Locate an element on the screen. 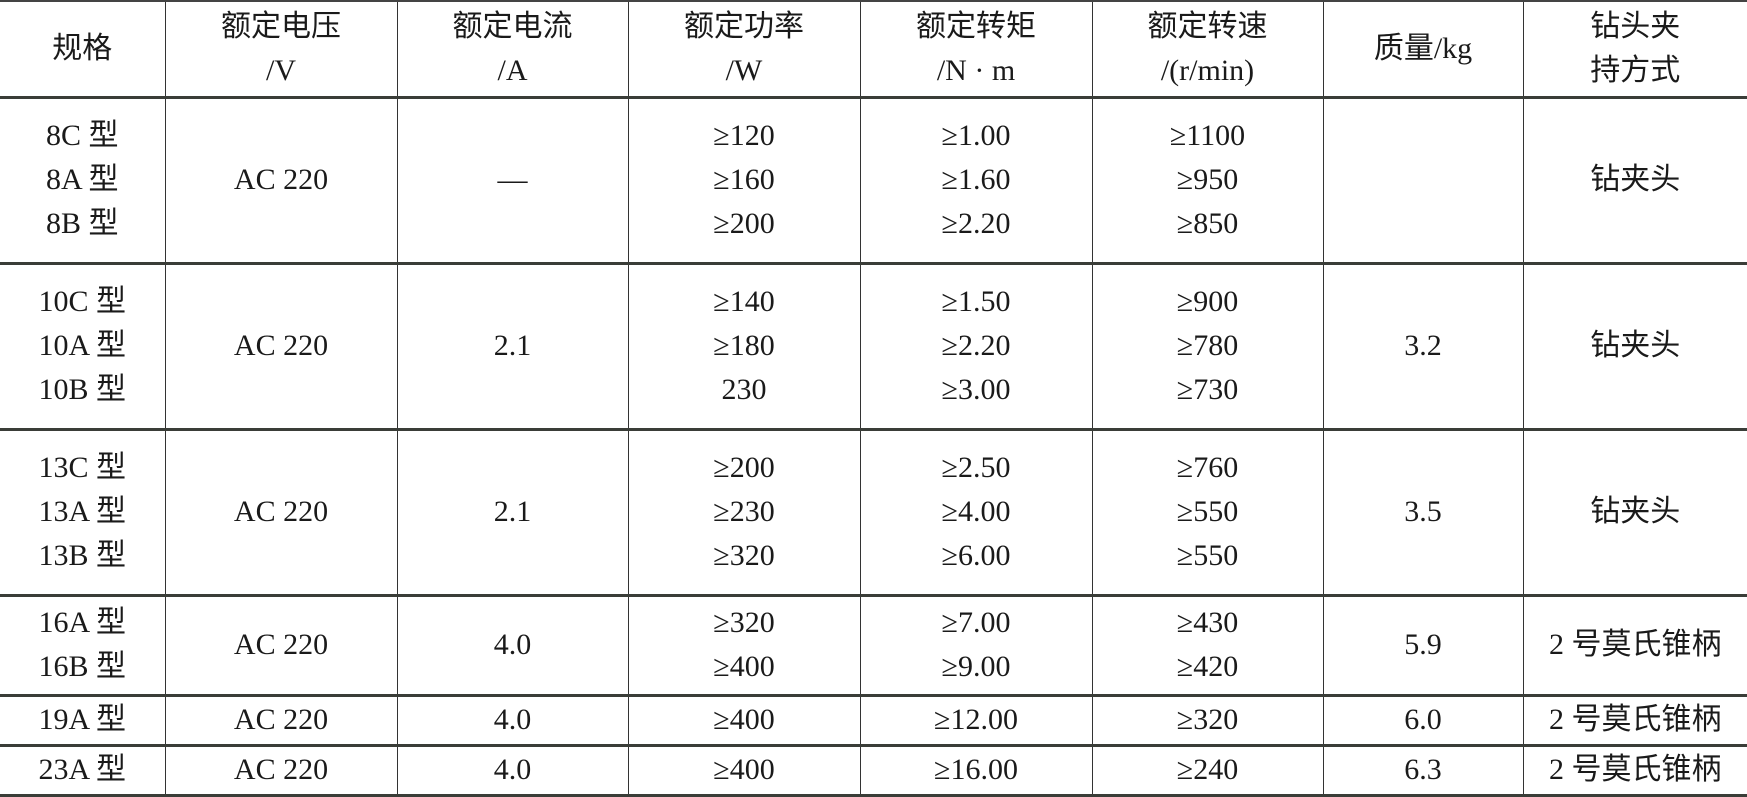 Image resolution: width=1747 pixels, height=797 pixels. cell-power: ≥120 ≥160 ≥200 is located at coordinates (744, 180).